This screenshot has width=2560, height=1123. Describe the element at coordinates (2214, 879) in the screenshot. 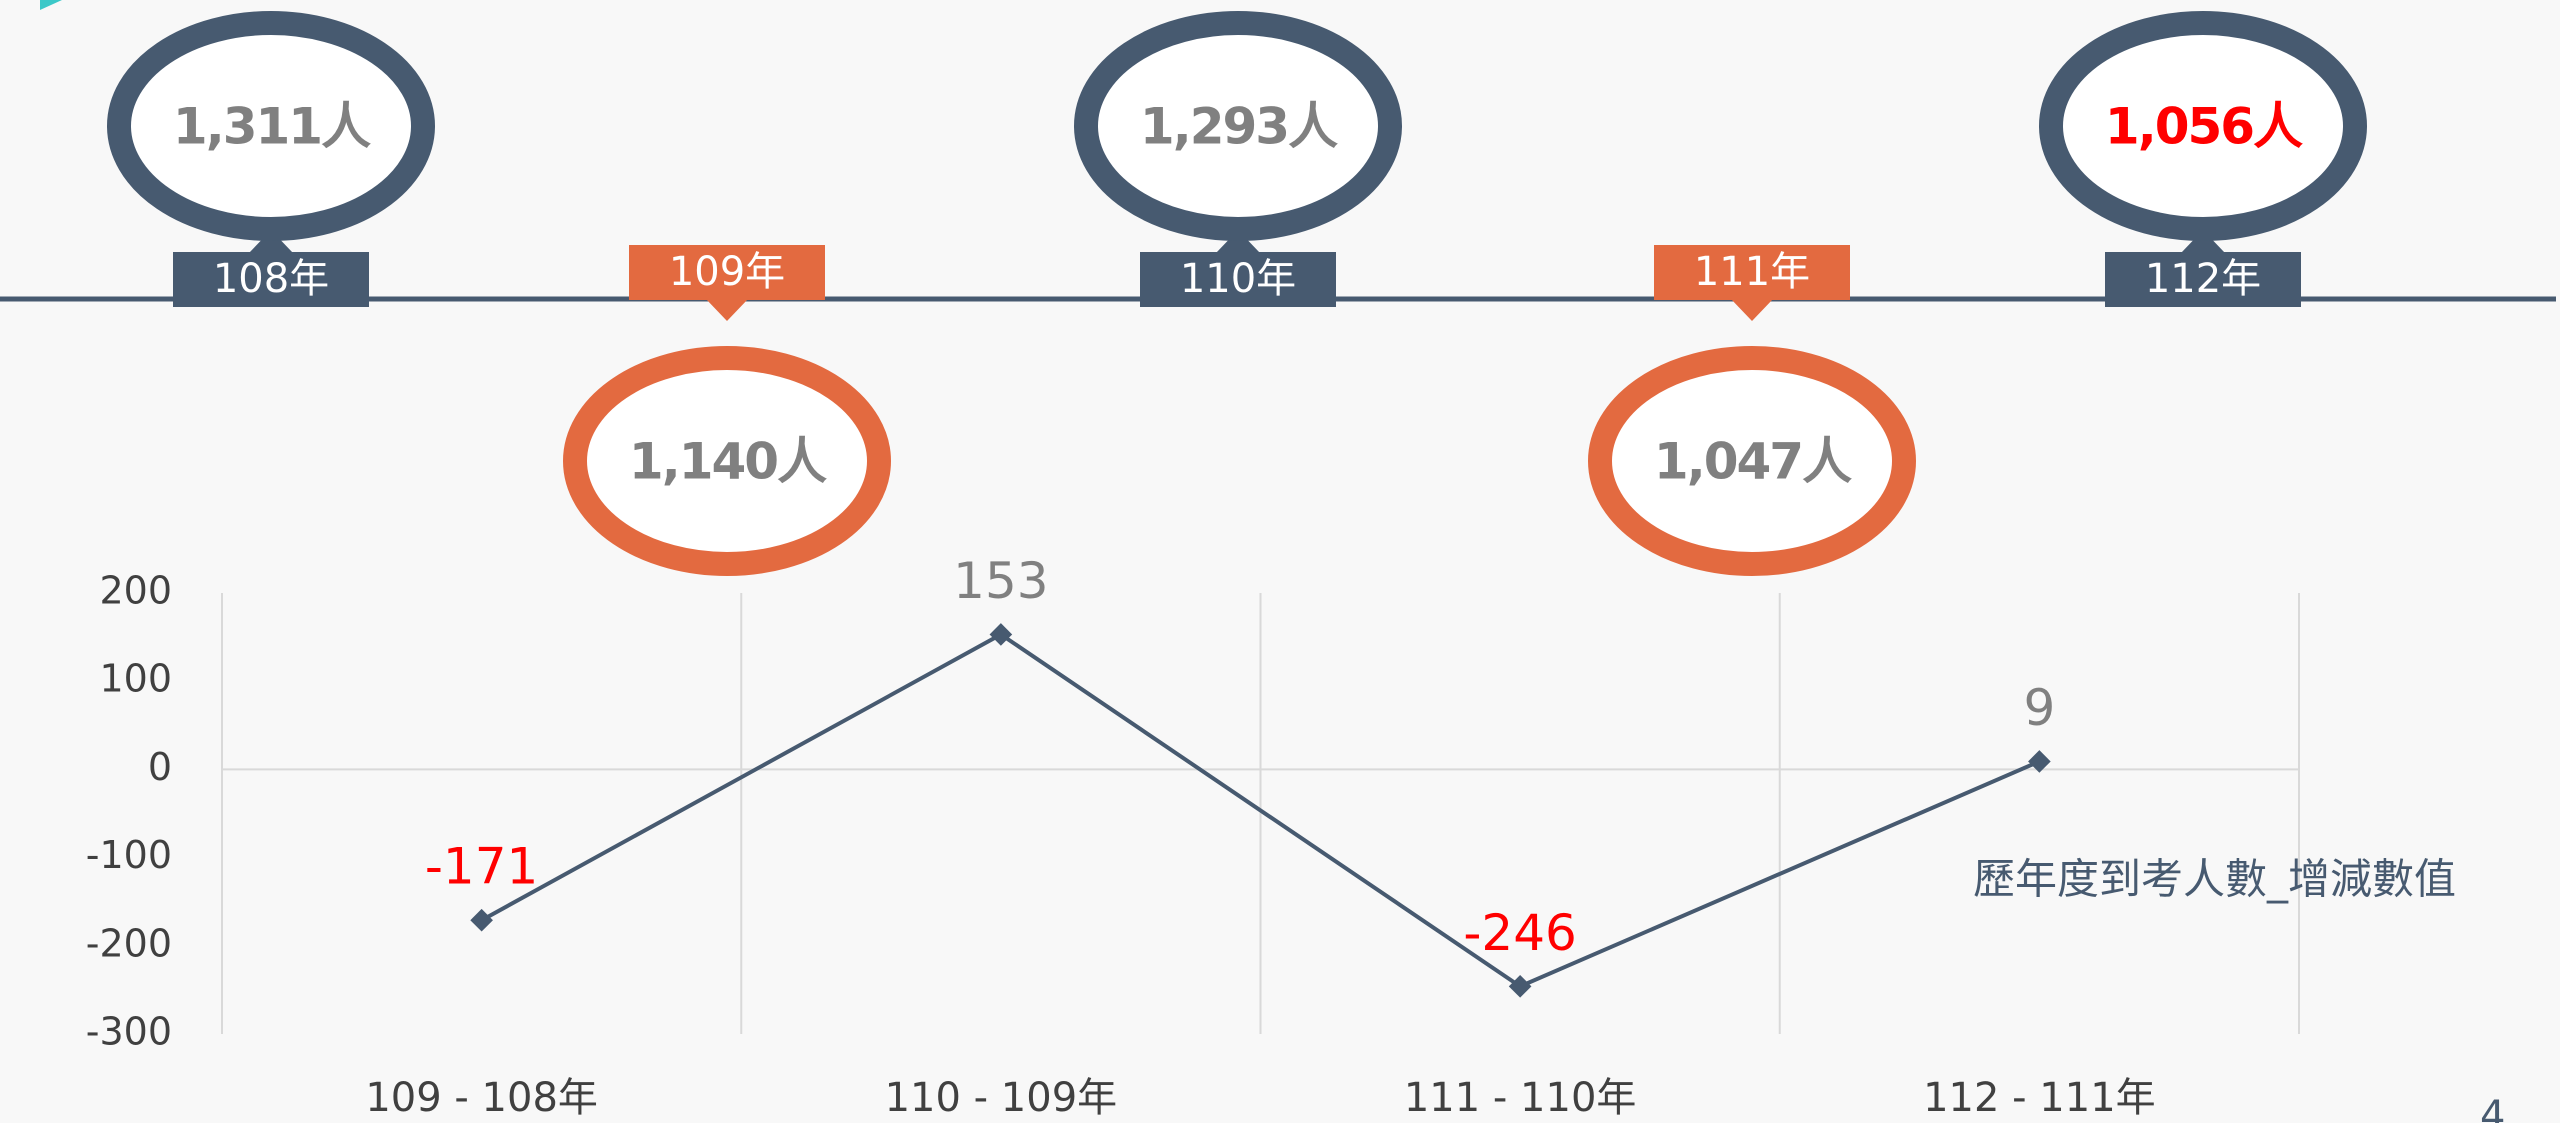

I see `legend-label: 歷年度到考人數_增減數值` at that location.